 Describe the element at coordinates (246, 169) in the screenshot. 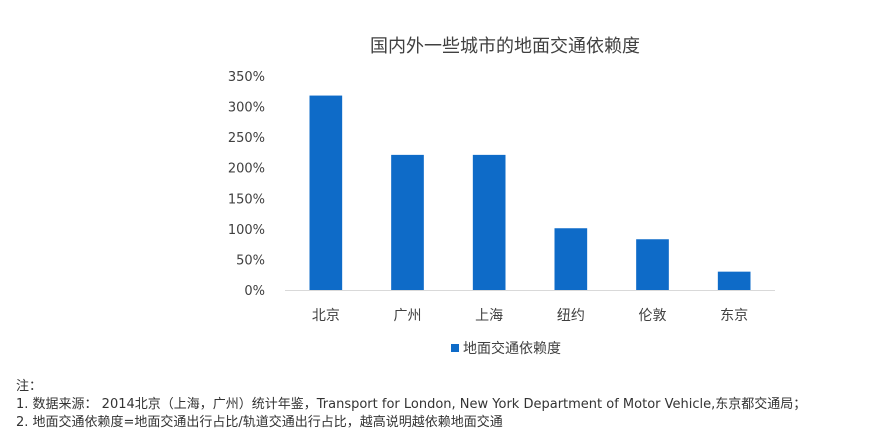

I see `y-tick-label: 200%` at that location.